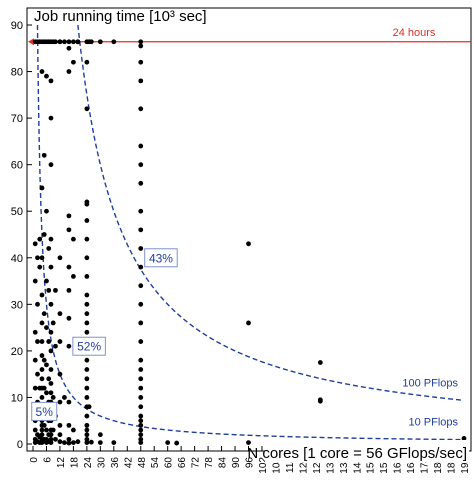 This screenshot has height=495, width=474. I want to click on curve-label: 10 PFlops, so click(433, 423).